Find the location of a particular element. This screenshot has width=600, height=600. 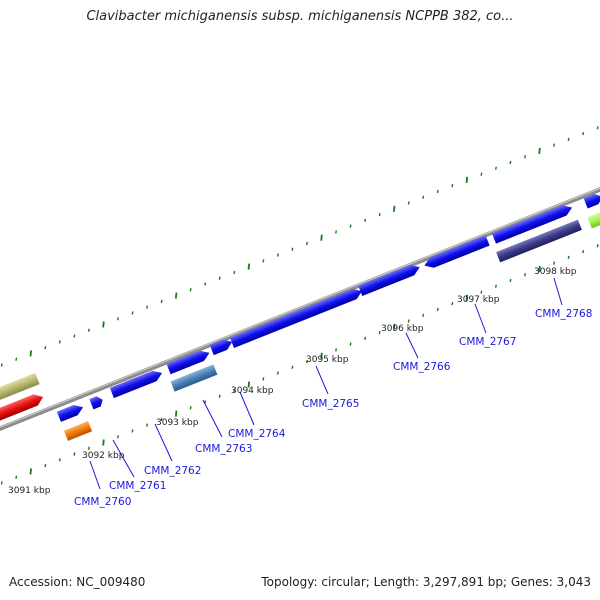

ruler-label-3093: 3093 kbp is located at coordinates (177, 423).